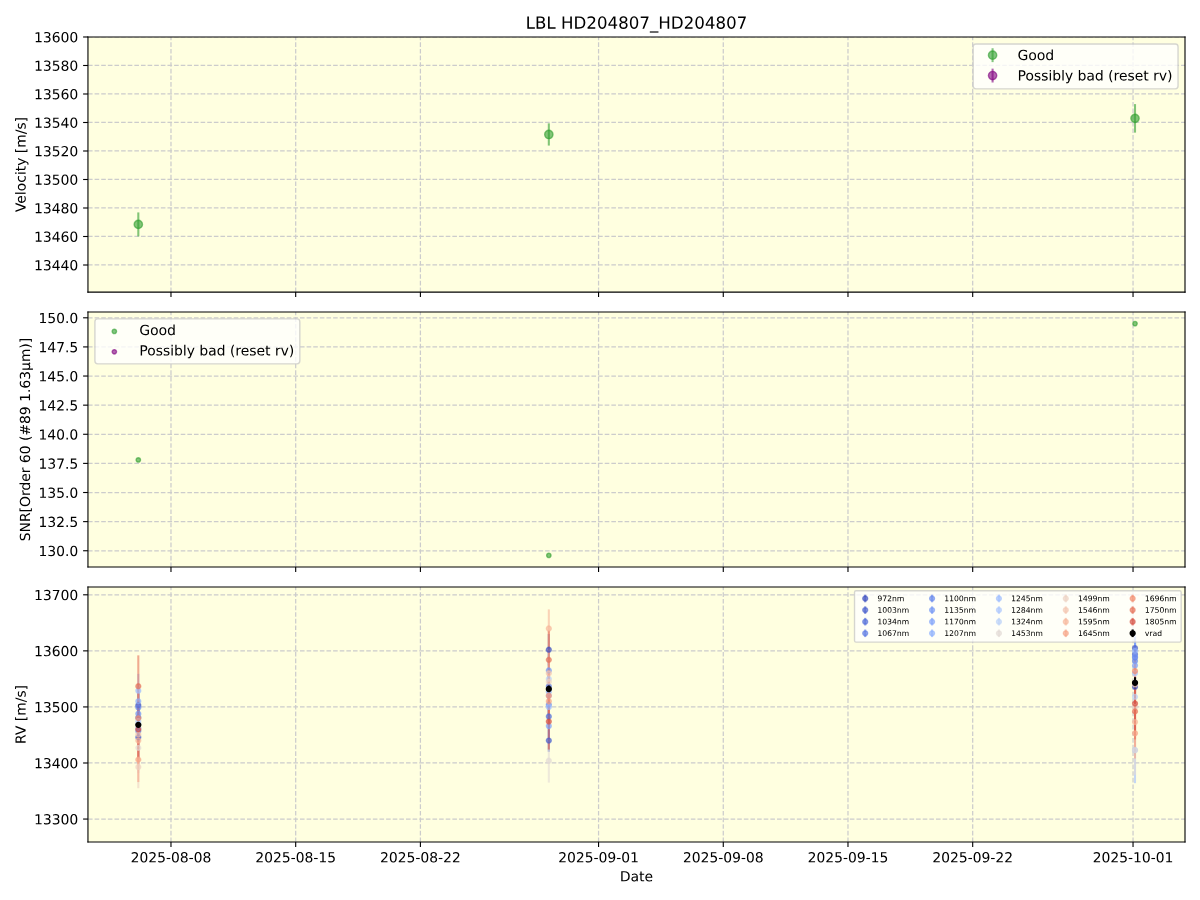 The height and width of the screenshot is (900, 1200). I want to click on y-tick-label: 13560, so click(56, 94).